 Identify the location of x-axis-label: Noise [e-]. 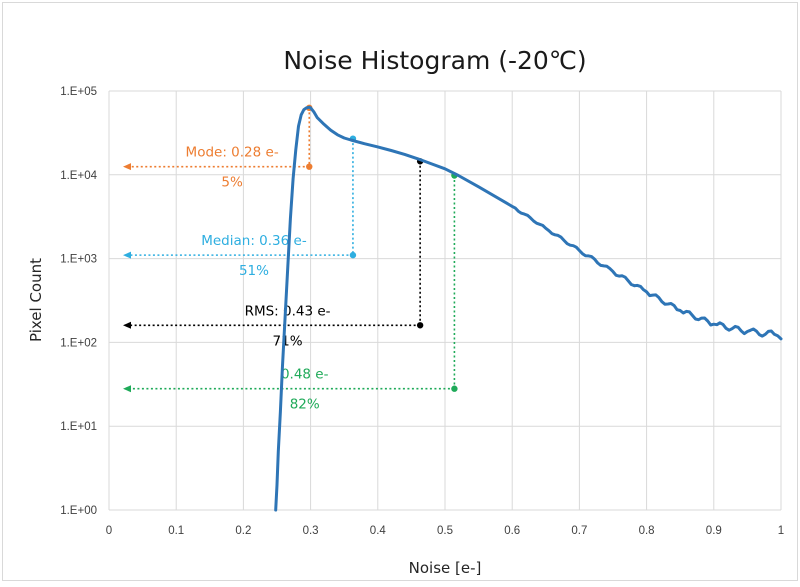
(445, 568).